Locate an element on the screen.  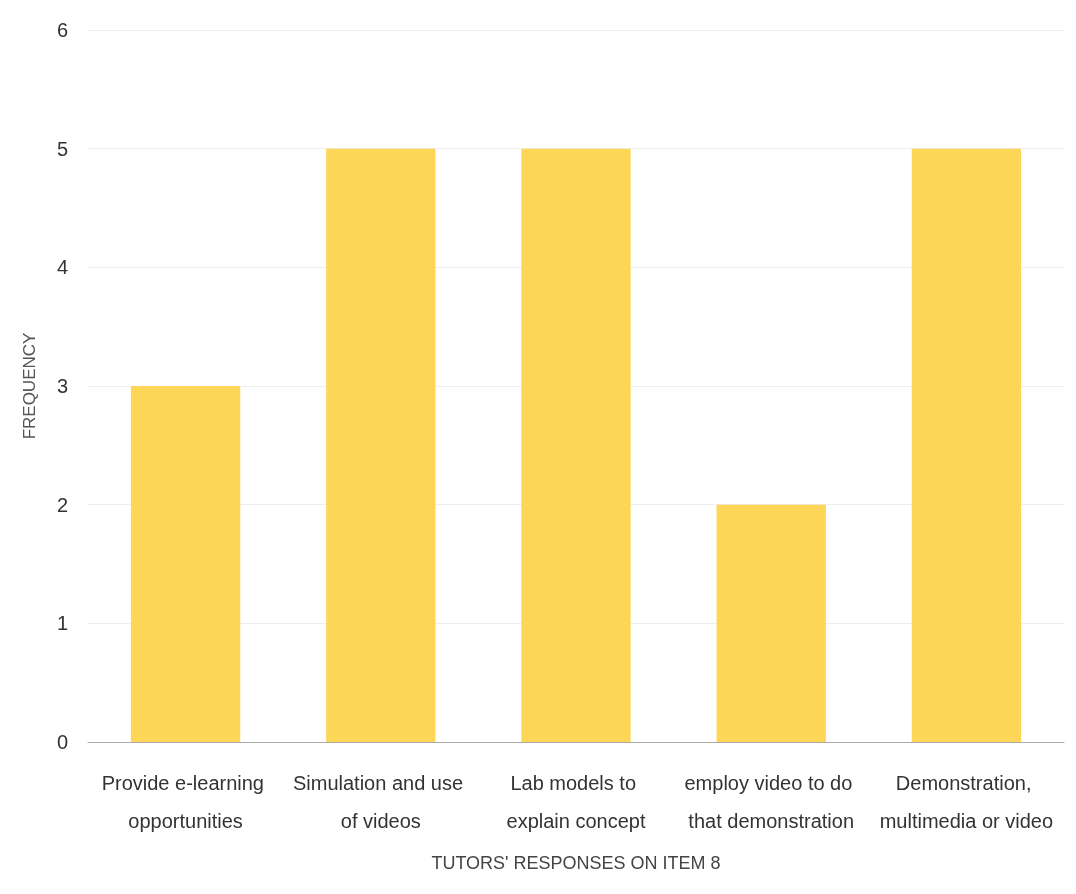
y-tick-label: 1 is located at coordinates (62, 623).